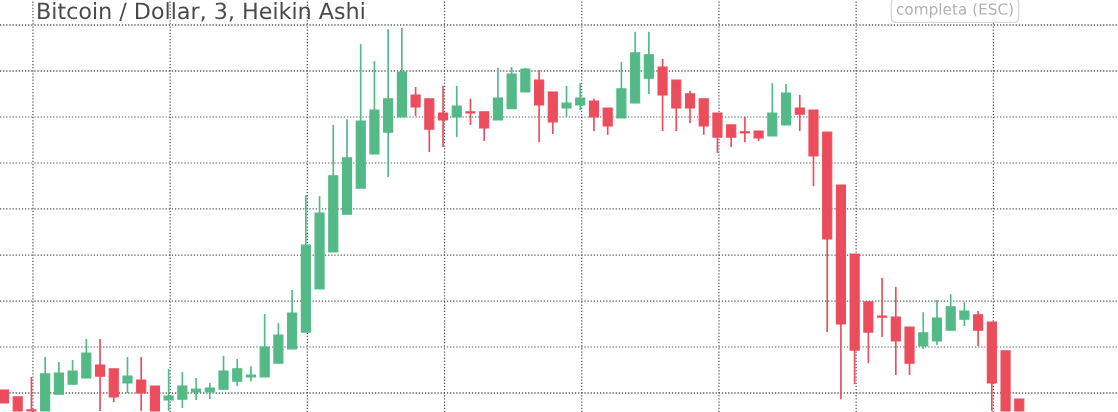 Image resolution: width=1118 pixels, height=412 pixels. I want to click on chart-title: Bitcoin / Dollar, 3, Heikin Ashi, so click(201, 12).